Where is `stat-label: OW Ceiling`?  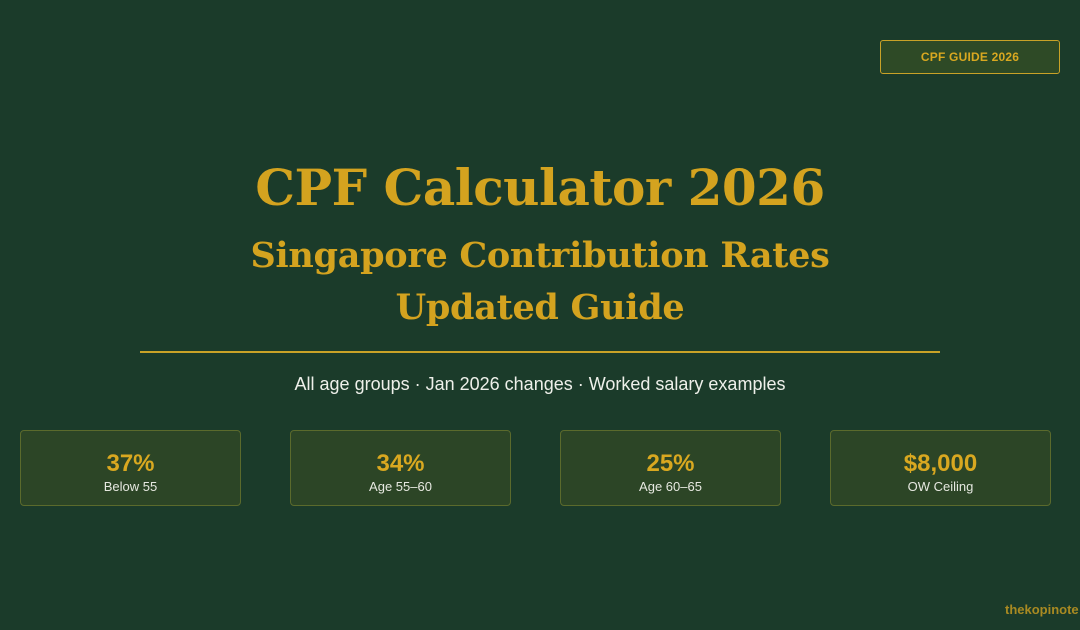 stat-label: OW Ceiling is located at coordinates (940, 486).